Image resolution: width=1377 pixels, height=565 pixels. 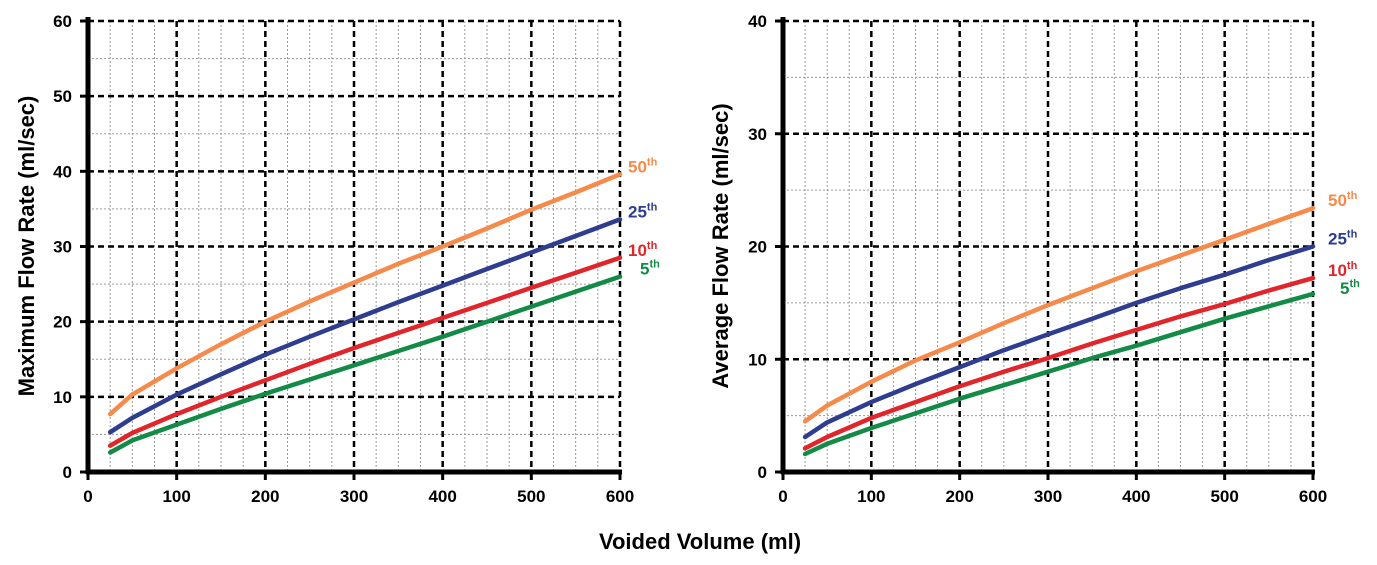 What do you see at coordinates (26, 246) in the screenshot?
I see `y-axis-label: Maximum Flow Rate (ml/sec)` at bounding box center [26, 246].